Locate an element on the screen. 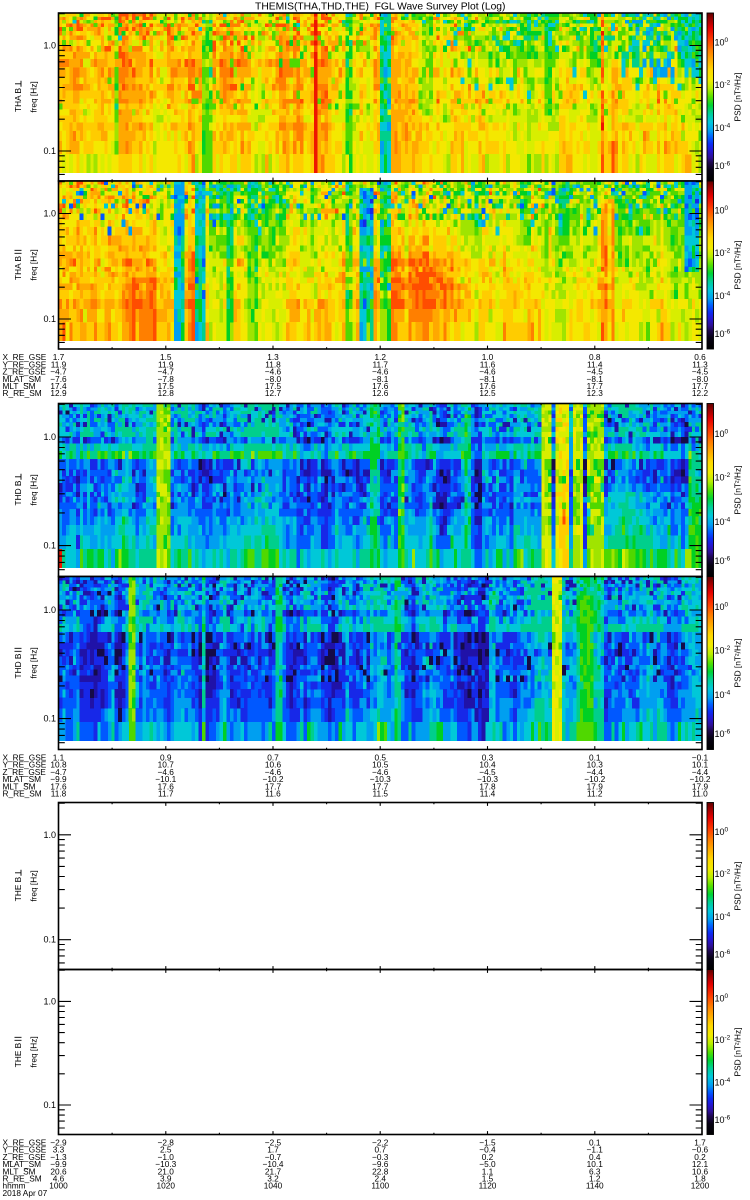 The image size is (750, 1200). svg-text: −1.1 is located at coordinates (595, 1150).